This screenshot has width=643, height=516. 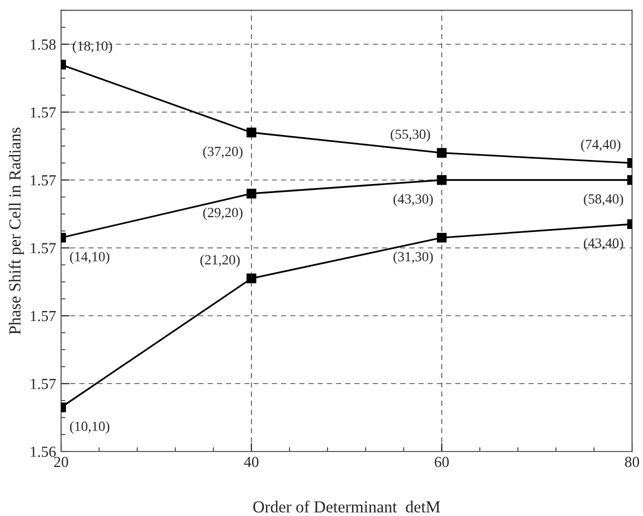 What do you see at coordinates (92, 47) in the screenshot?
I see `annotation: (18,10)` at bounding box center [92, 47].